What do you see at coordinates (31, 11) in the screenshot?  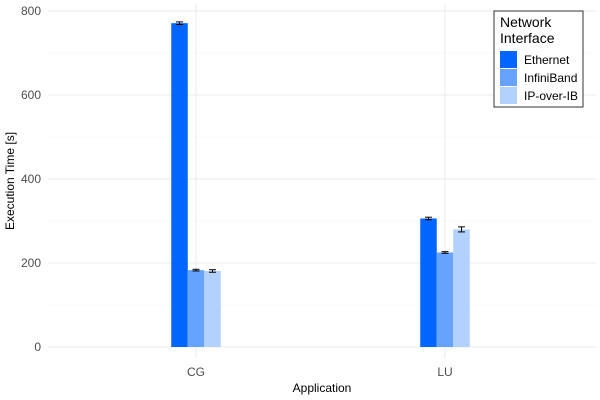 I see `y-tick-label: 800` at bounding box center [31, 11].